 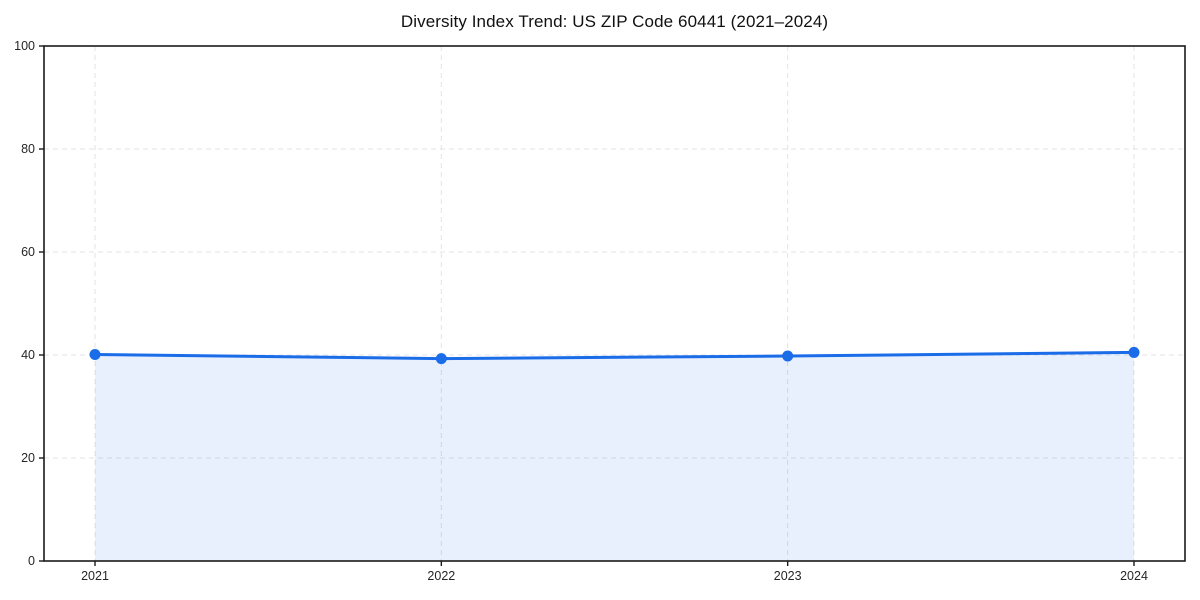 What do you see at coordinates (31, 561) in the screenshot?
I see `y-tick-label: 0` at bounding box center [31, 561].